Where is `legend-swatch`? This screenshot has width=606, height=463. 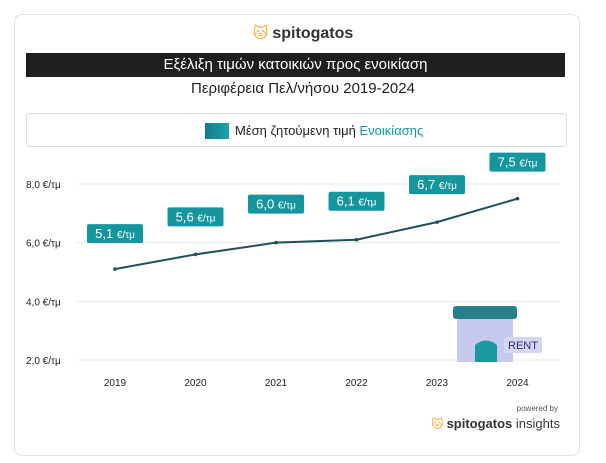
legend-swatch is located at coordinates (217, 130).